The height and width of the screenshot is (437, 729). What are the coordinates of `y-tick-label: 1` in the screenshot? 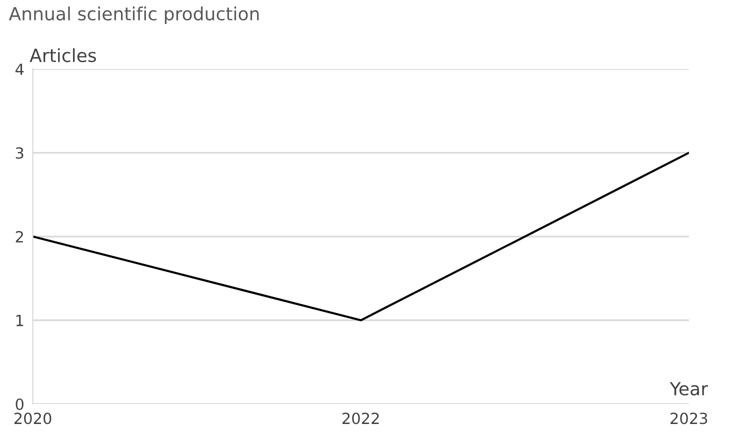 It's located at (20, 320).